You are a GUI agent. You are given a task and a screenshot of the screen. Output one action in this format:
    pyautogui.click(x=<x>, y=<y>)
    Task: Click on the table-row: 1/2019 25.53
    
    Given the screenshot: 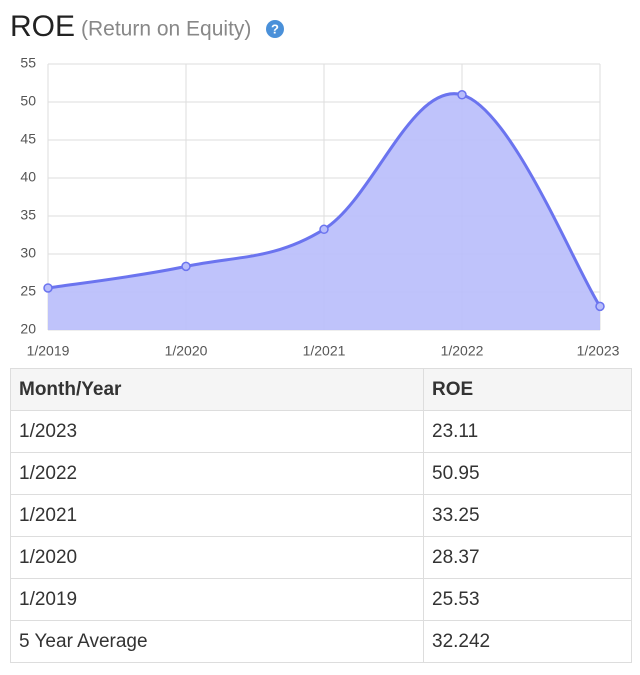 What is the action you would take?
    pyautogui.click(x=321, y=599)
    